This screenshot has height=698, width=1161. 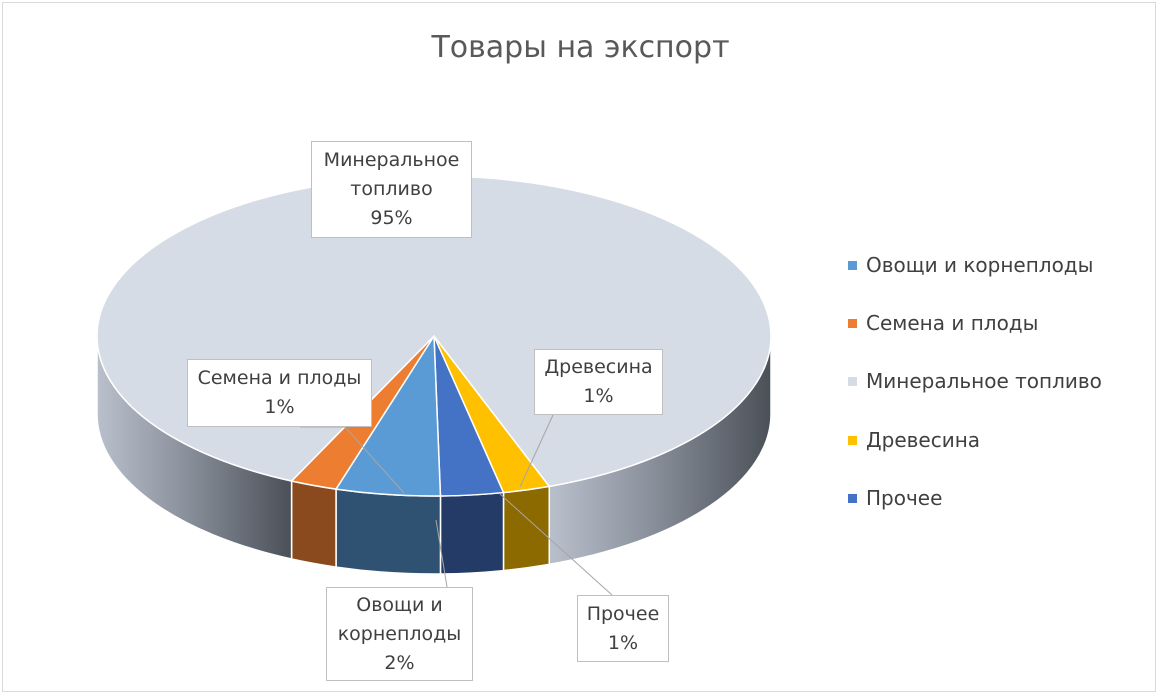 What do you see at coordinates (580, 47) in the screenshot?
I see `chart-title: Товары на экспорт` at bounding box center [580, 47].